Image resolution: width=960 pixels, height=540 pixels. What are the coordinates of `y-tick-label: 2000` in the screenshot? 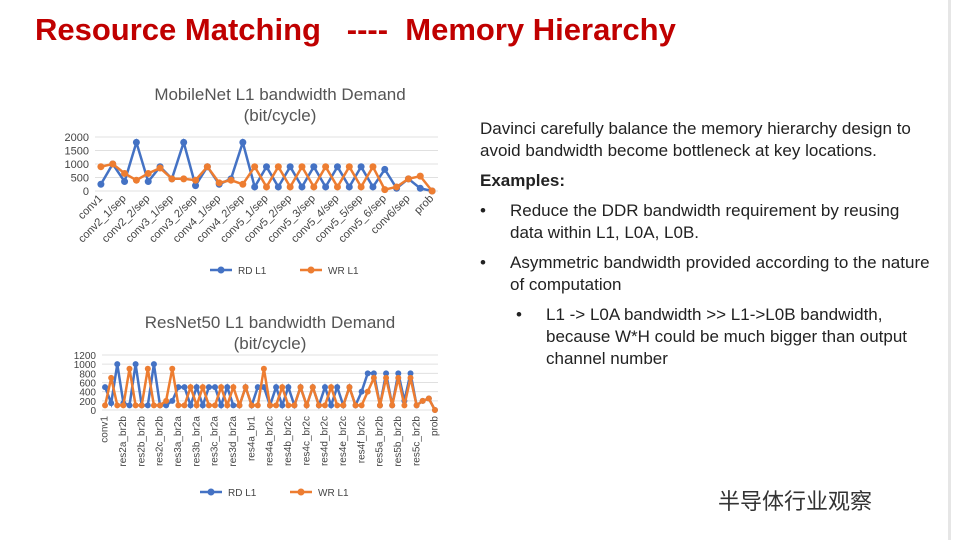 It's located at (77, 138).